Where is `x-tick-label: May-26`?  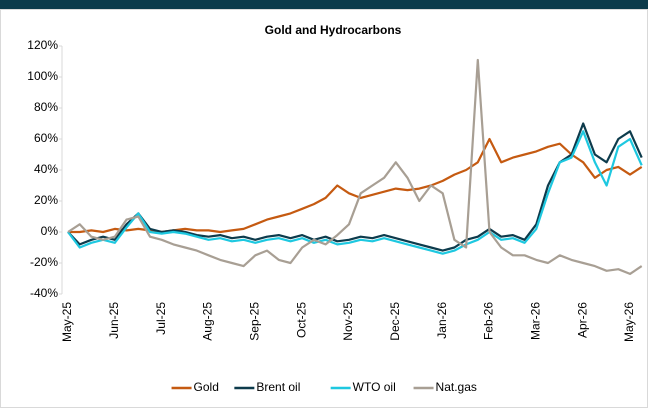 x-tick-label: May-26 is located at coordinates (629, 322).